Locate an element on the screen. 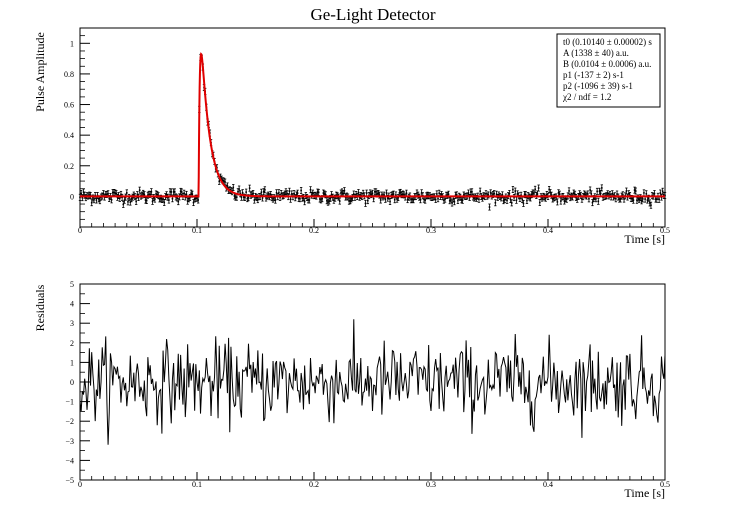 The height and width of the screenshot is (509, 747). top-x-label: Time [s] is located at coordinates (644, 239).